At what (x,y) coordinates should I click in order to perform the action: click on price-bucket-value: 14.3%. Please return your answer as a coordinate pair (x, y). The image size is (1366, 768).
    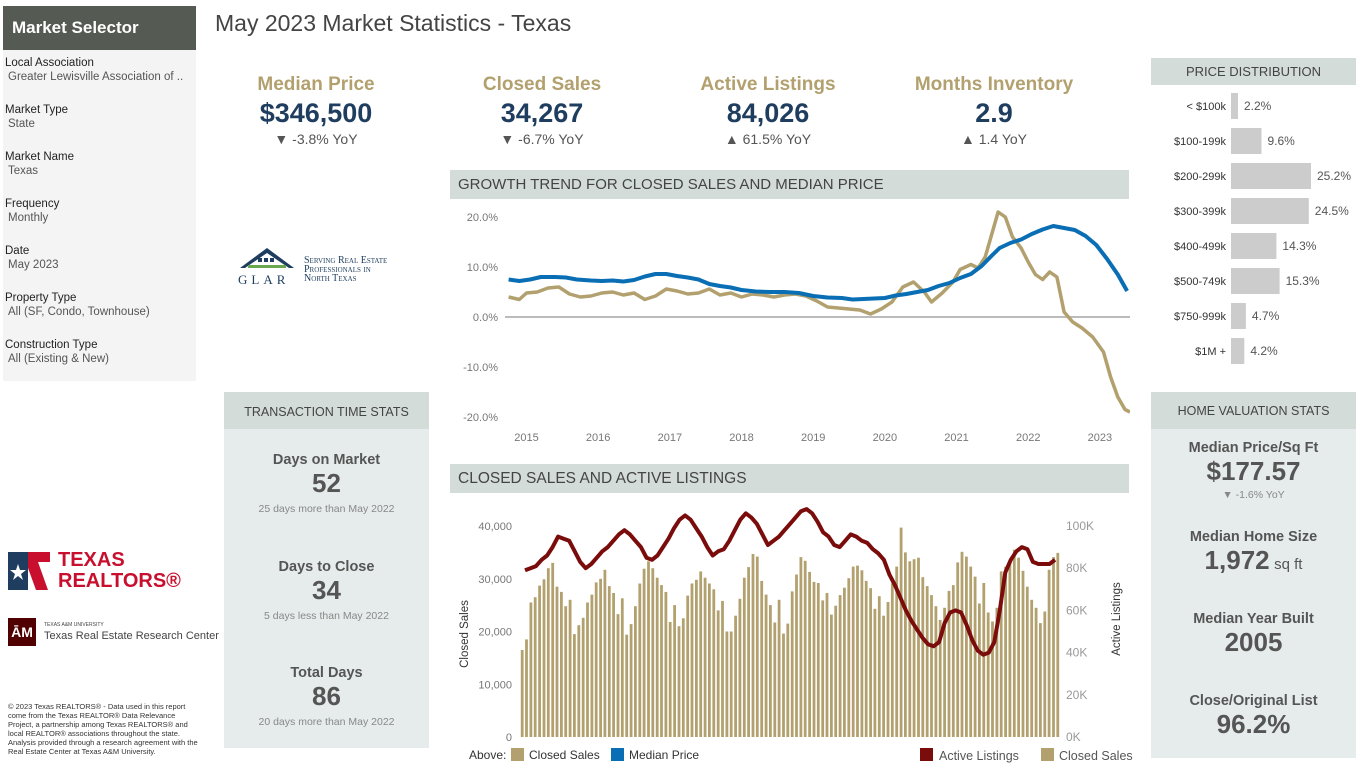
    Looking at the image, I should click on (1299, 246).